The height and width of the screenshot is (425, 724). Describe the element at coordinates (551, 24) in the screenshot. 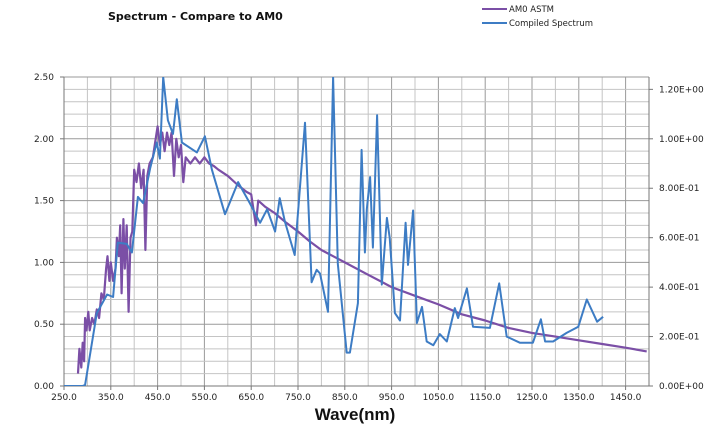

I see `legend-label-compiled: Compiled Spectrum` at that location.